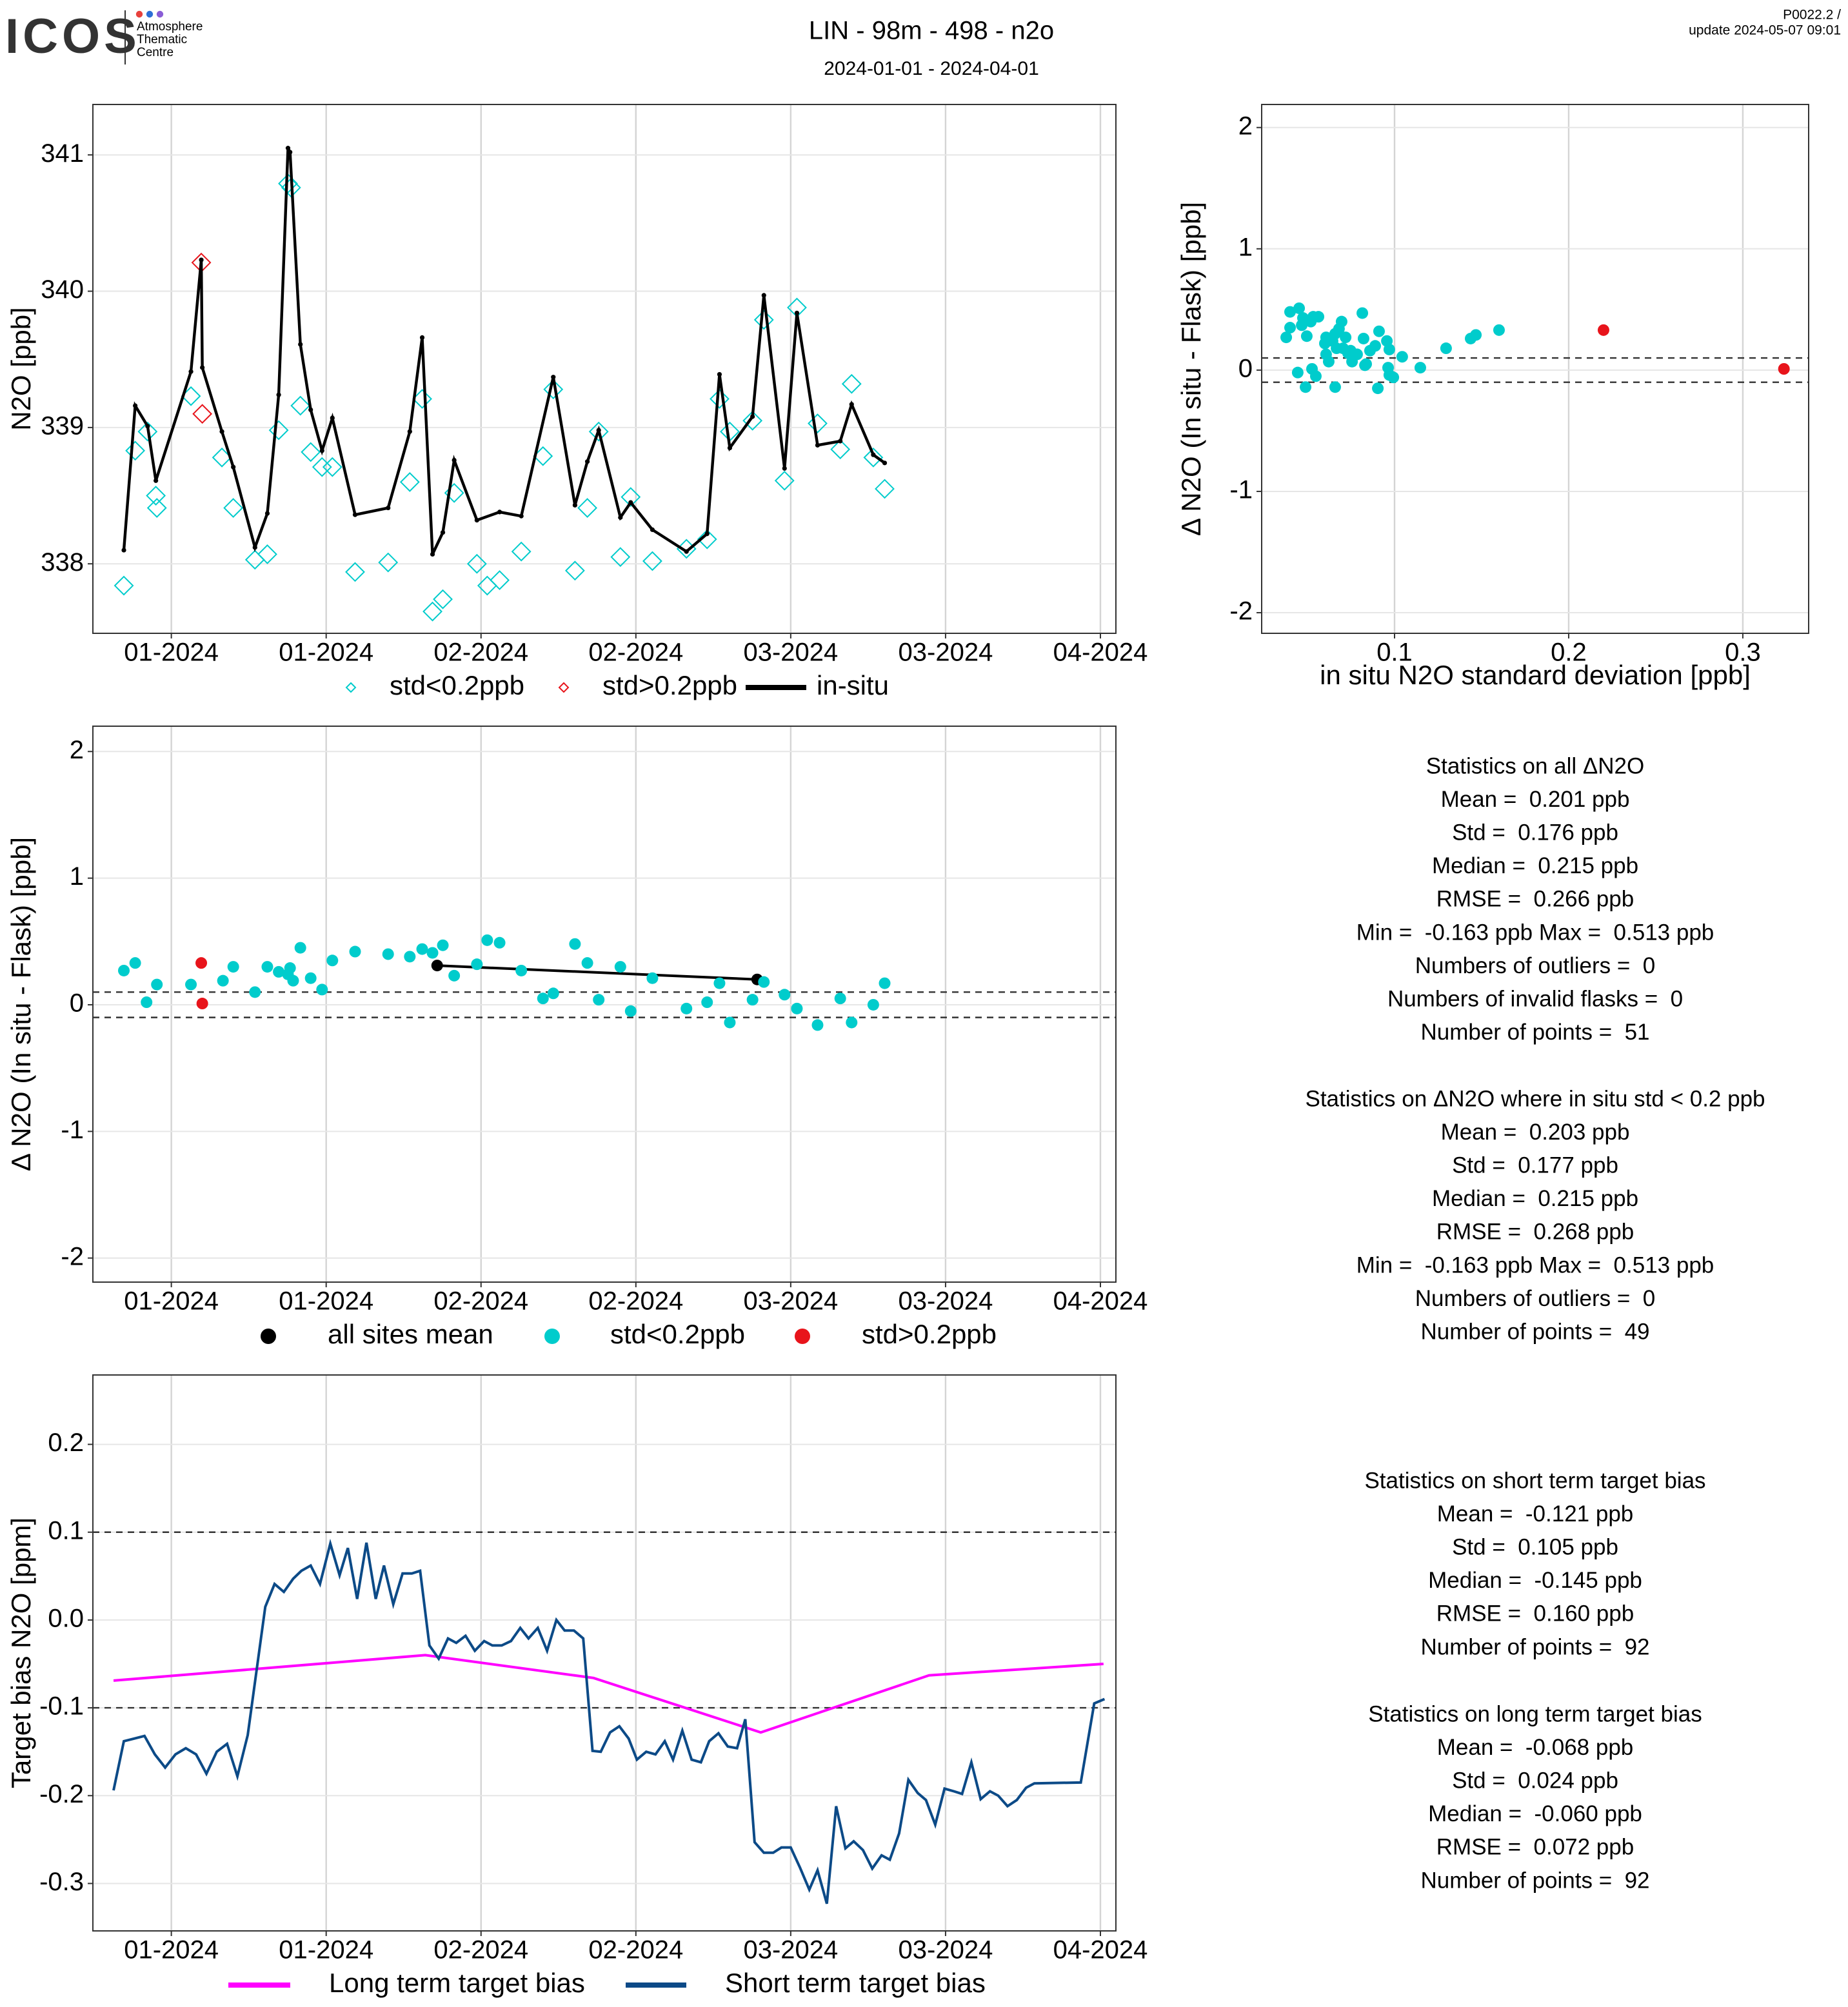  Describe the element at coordinates (1535, 832) in the screenshot. I see `stats-line: Std = 0.176 ppb` at that location.